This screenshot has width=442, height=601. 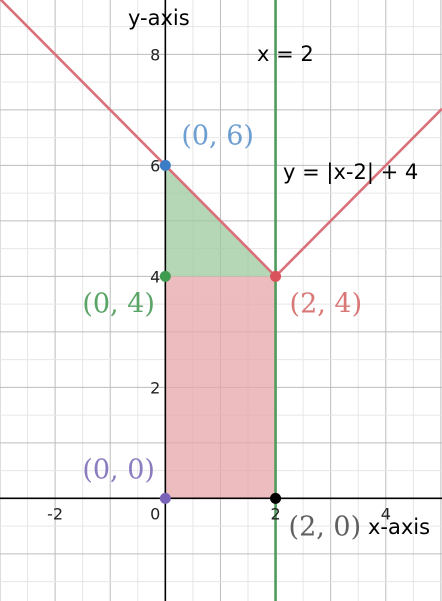 I want to click on pt-2-4-marker, so click(x=276, y=276).